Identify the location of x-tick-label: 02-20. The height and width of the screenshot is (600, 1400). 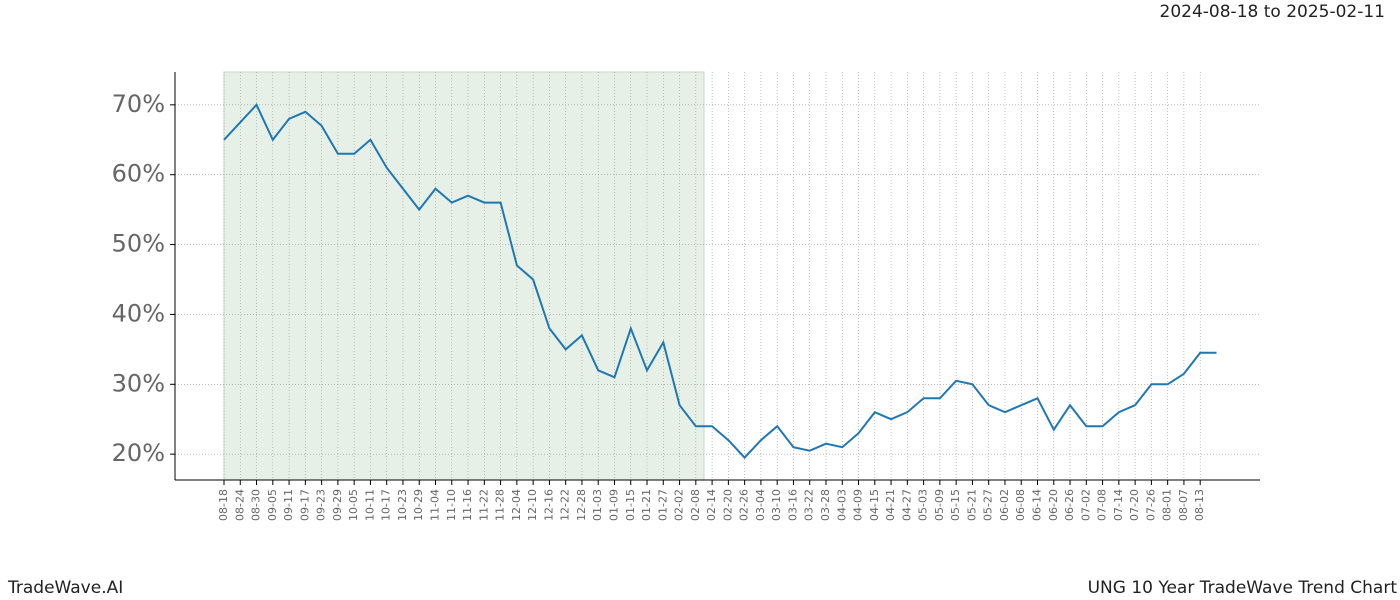
(727, 505).